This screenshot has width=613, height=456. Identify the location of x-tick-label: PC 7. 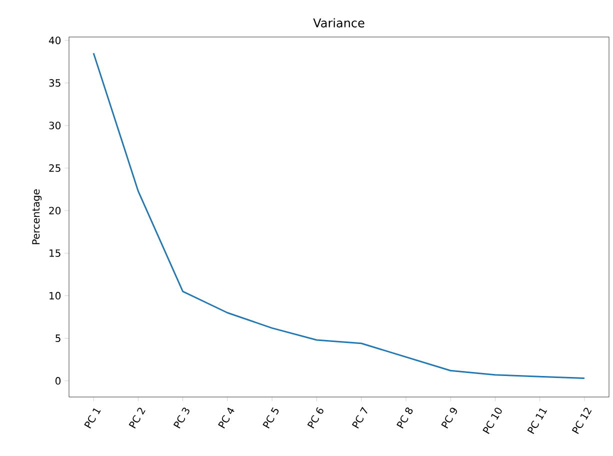
(360, 417).